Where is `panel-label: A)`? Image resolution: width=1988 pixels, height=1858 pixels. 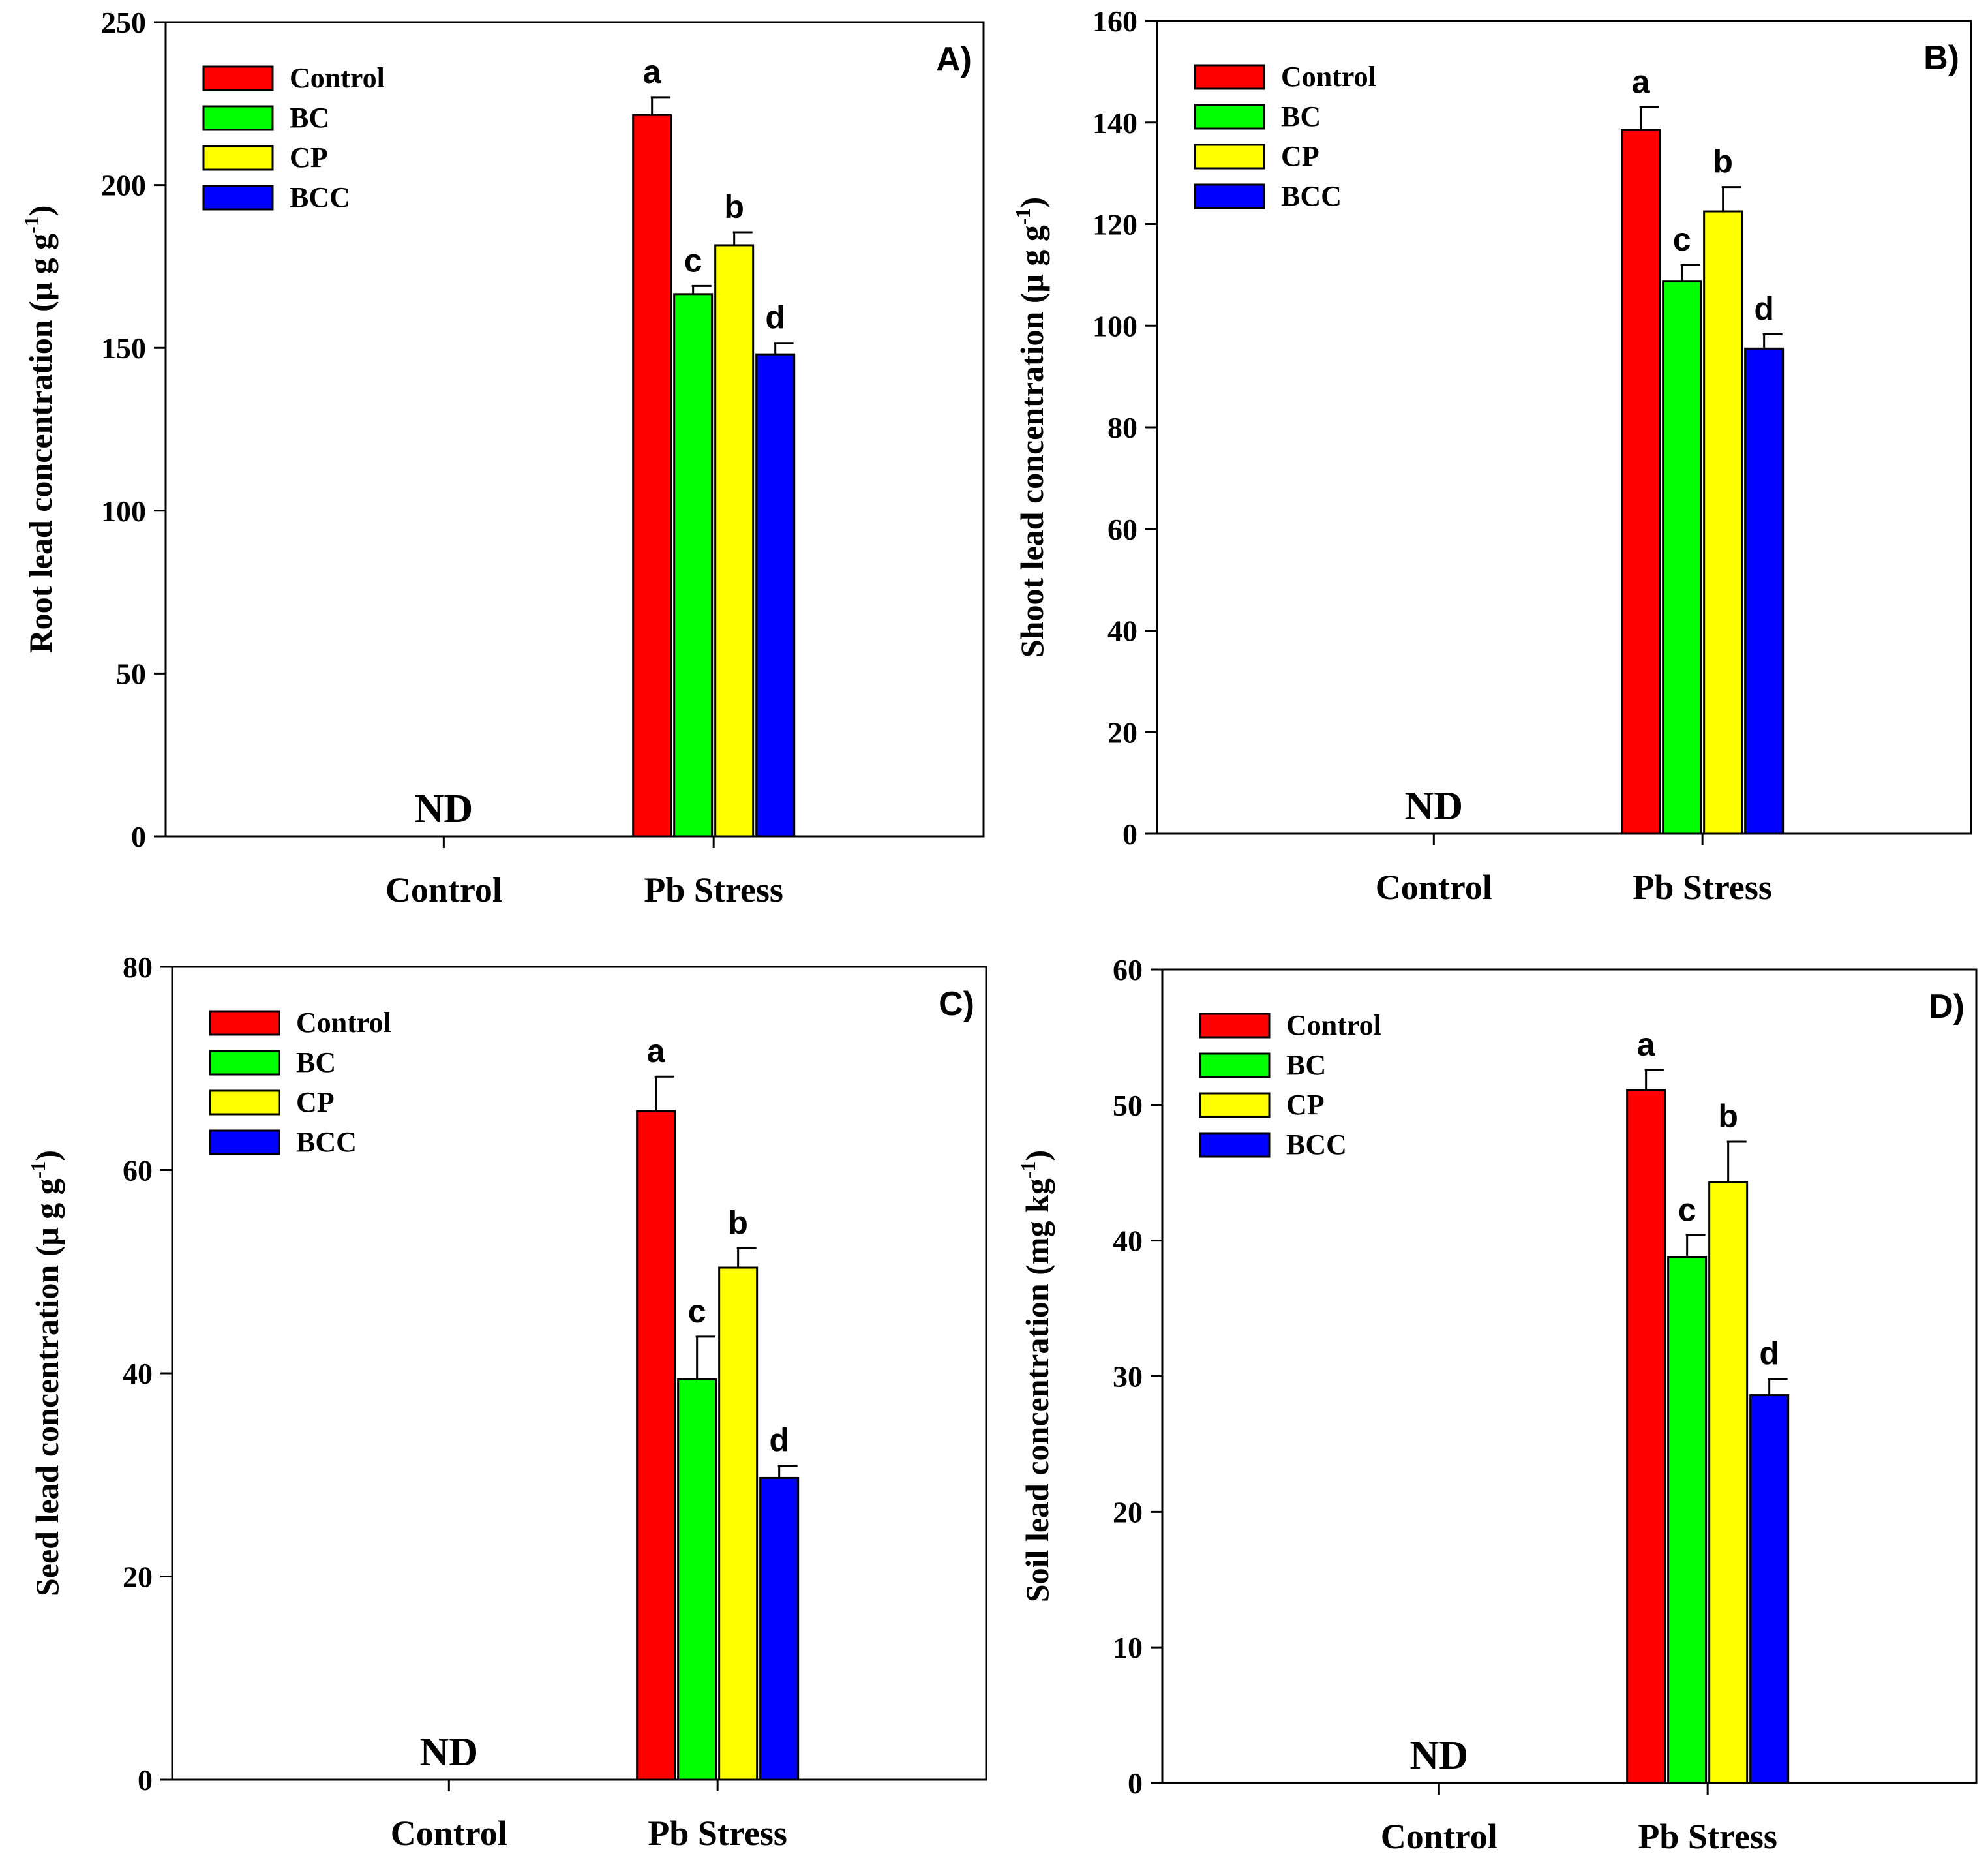 panel-label: A) is located at coordinates (954, 59).